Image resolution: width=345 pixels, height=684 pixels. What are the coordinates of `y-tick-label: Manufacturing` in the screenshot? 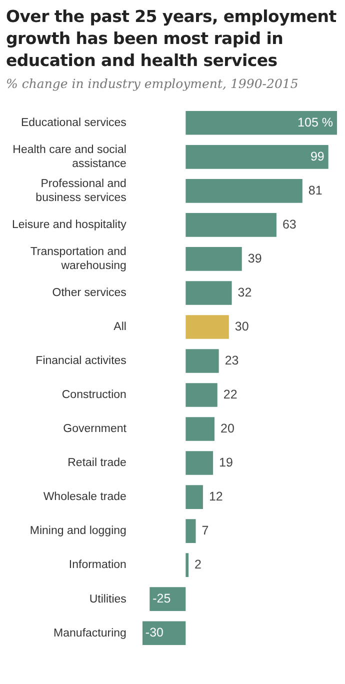 It's located at (90, 633).